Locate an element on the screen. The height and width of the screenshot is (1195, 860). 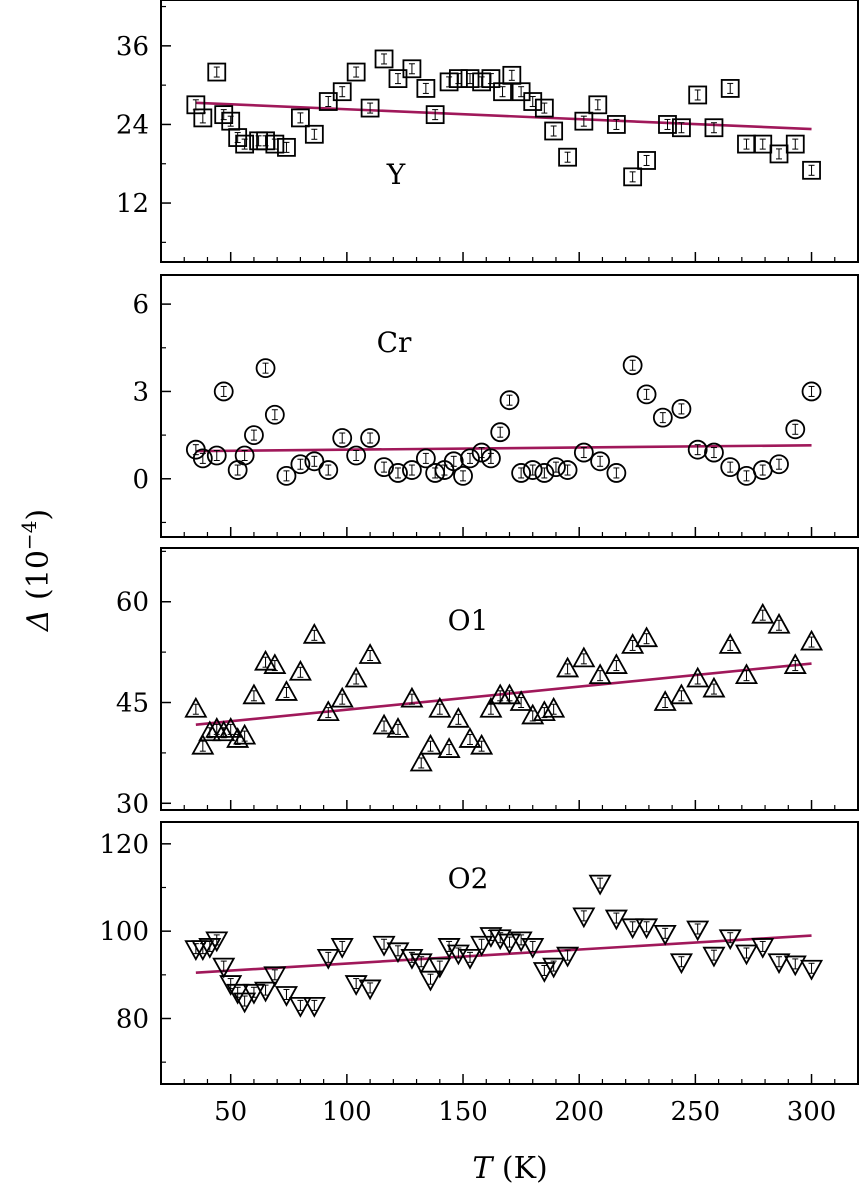
panel-label-cr: Cr is located at coordinates (394, 342).